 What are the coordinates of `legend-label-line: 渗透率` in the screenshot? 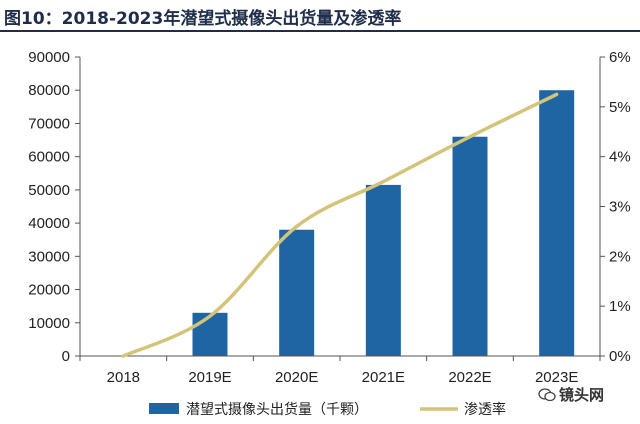 It's located at (485, 409).